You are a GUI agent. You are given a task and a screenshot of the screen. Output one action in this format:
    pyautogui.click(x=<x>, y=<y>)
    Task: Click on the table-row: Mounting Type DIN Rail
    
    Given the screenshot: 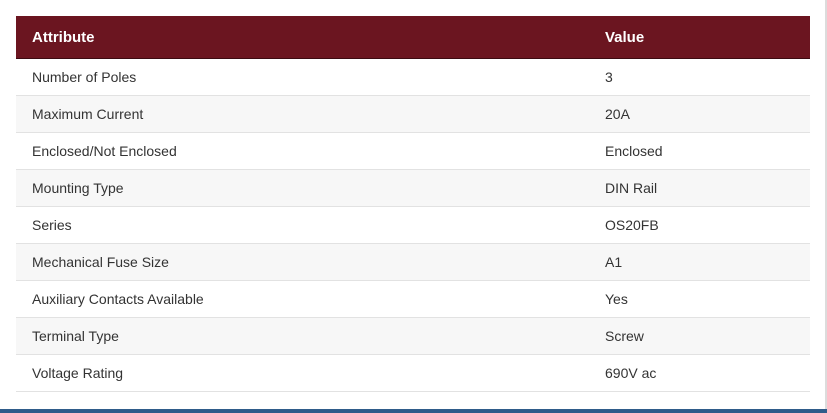 What is the action you would take?
    pyautogui.click(x=413, y=188)
    